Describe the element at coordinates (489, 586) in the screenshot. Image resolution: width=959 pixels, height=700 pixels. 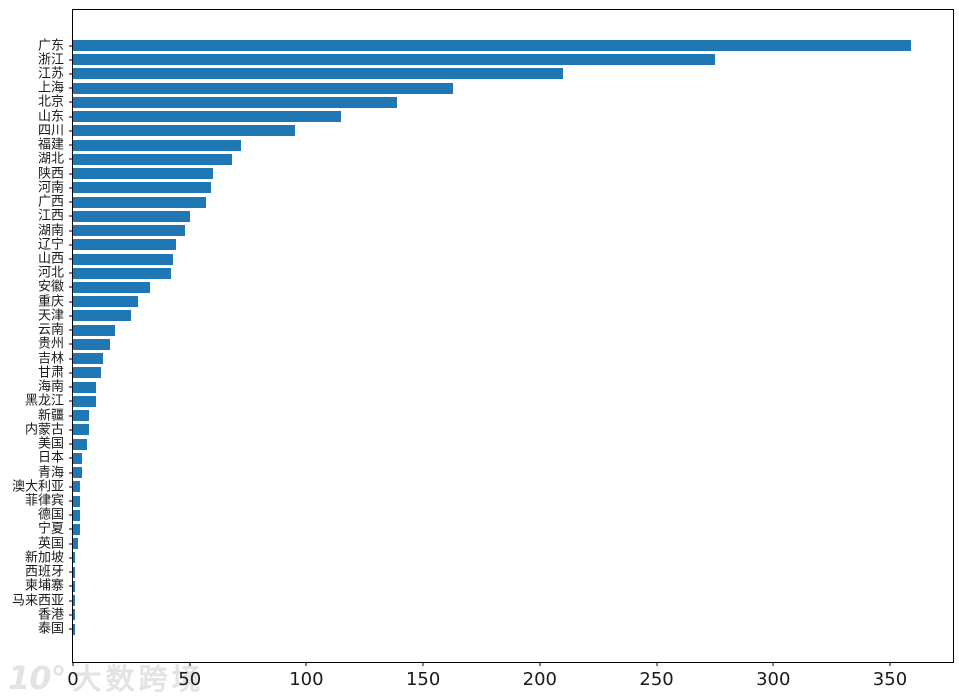
I see `bar-row: 柬埔寨` at that location.